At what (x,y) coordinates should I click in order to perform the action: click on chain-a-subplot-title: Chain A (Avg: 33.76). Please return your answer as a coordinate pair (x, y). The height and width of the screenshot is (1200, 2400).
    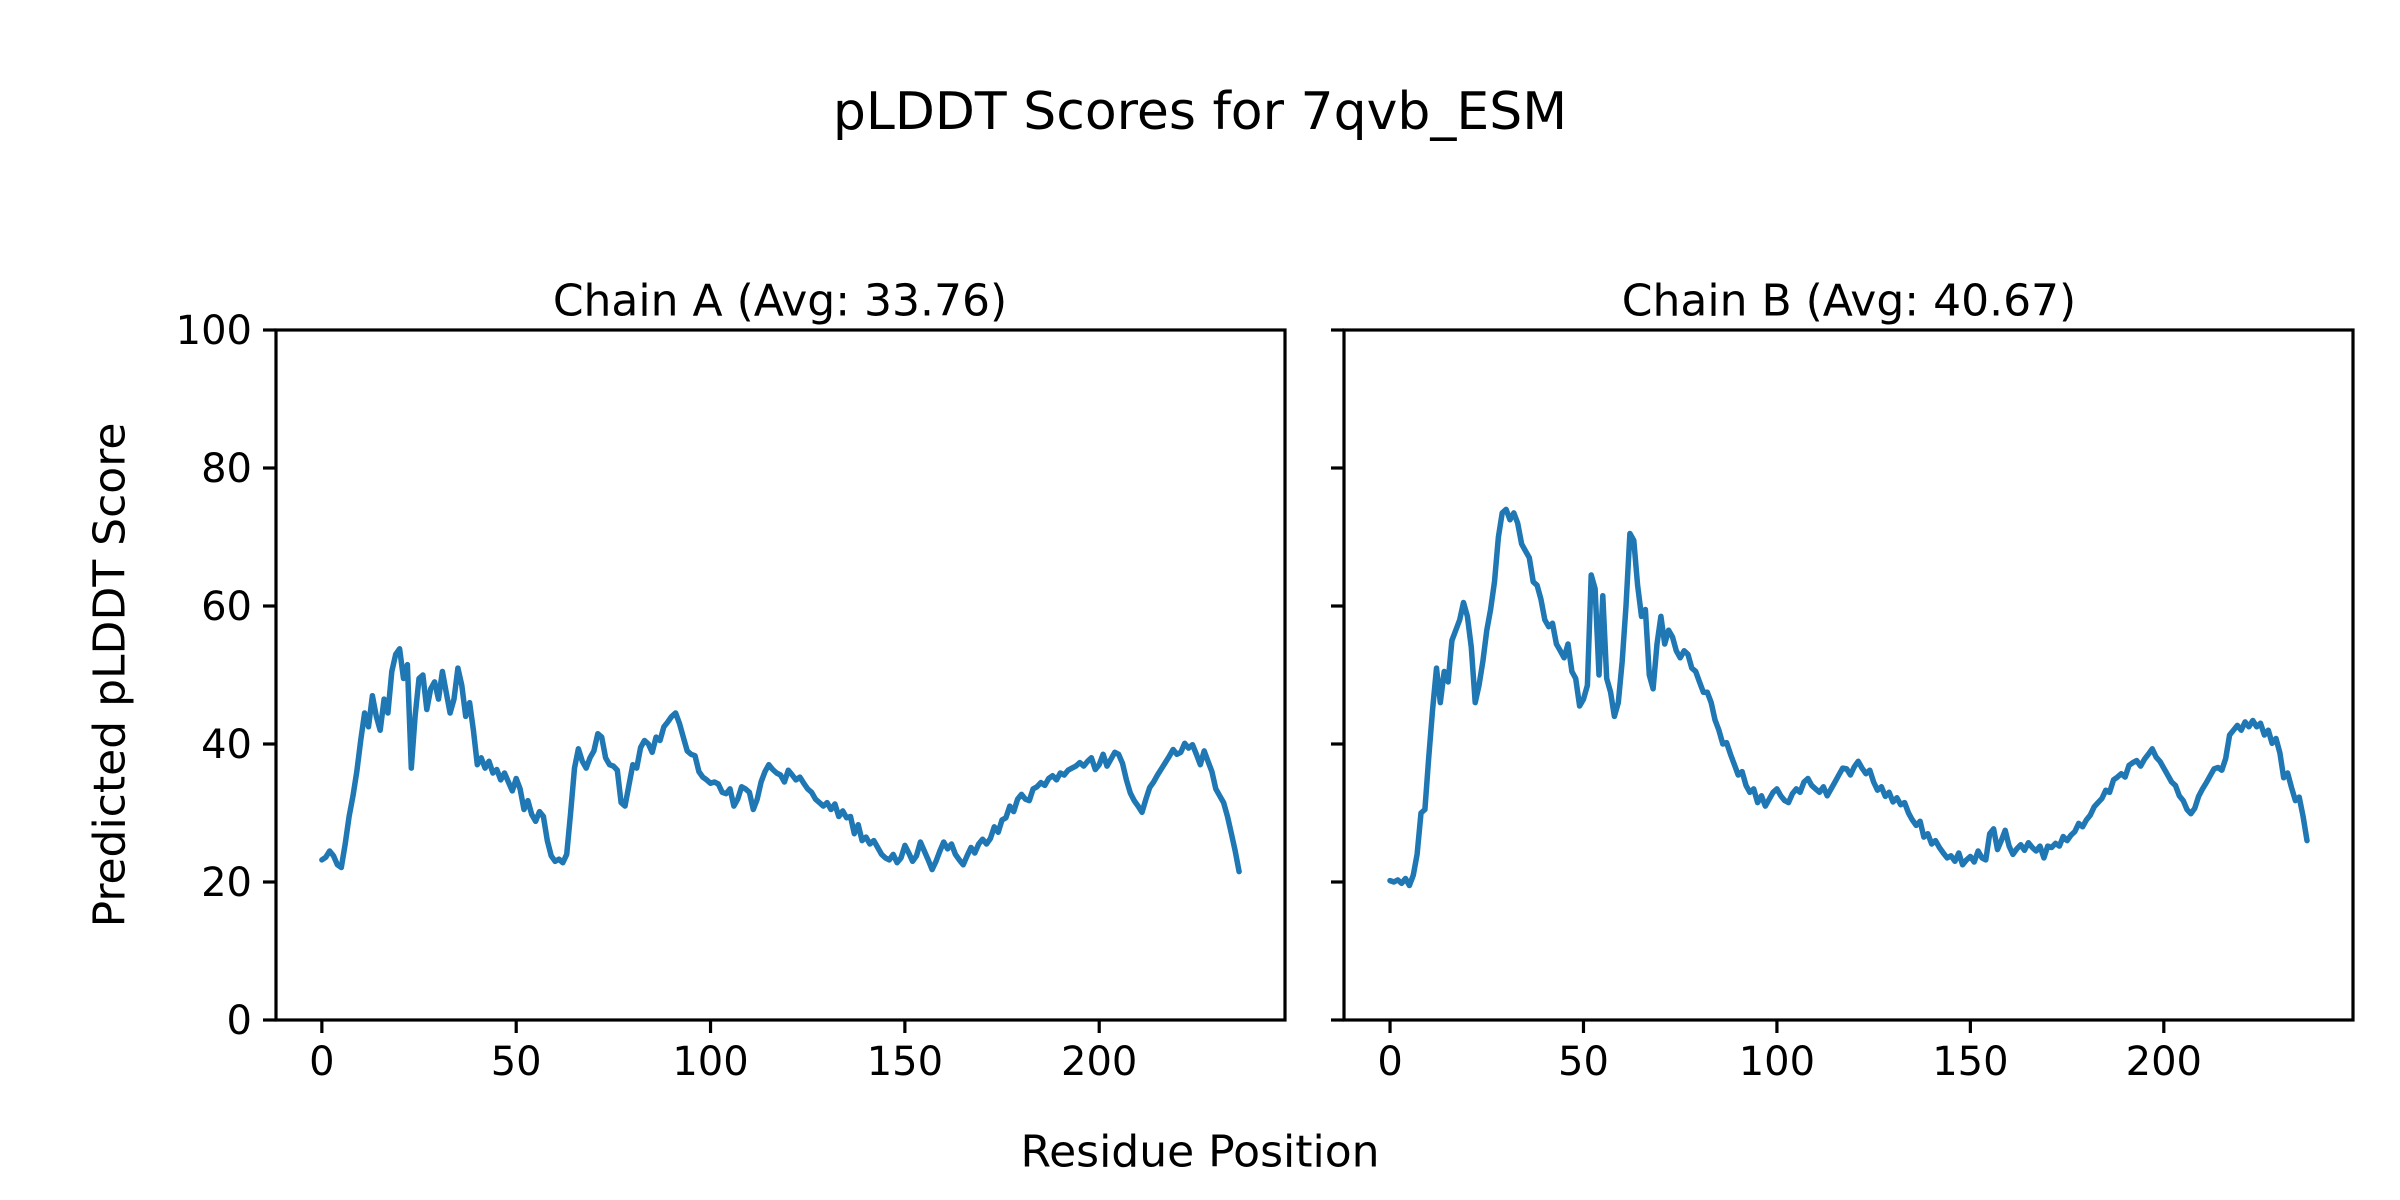
    Looking at the image, I should click on (780, 301).